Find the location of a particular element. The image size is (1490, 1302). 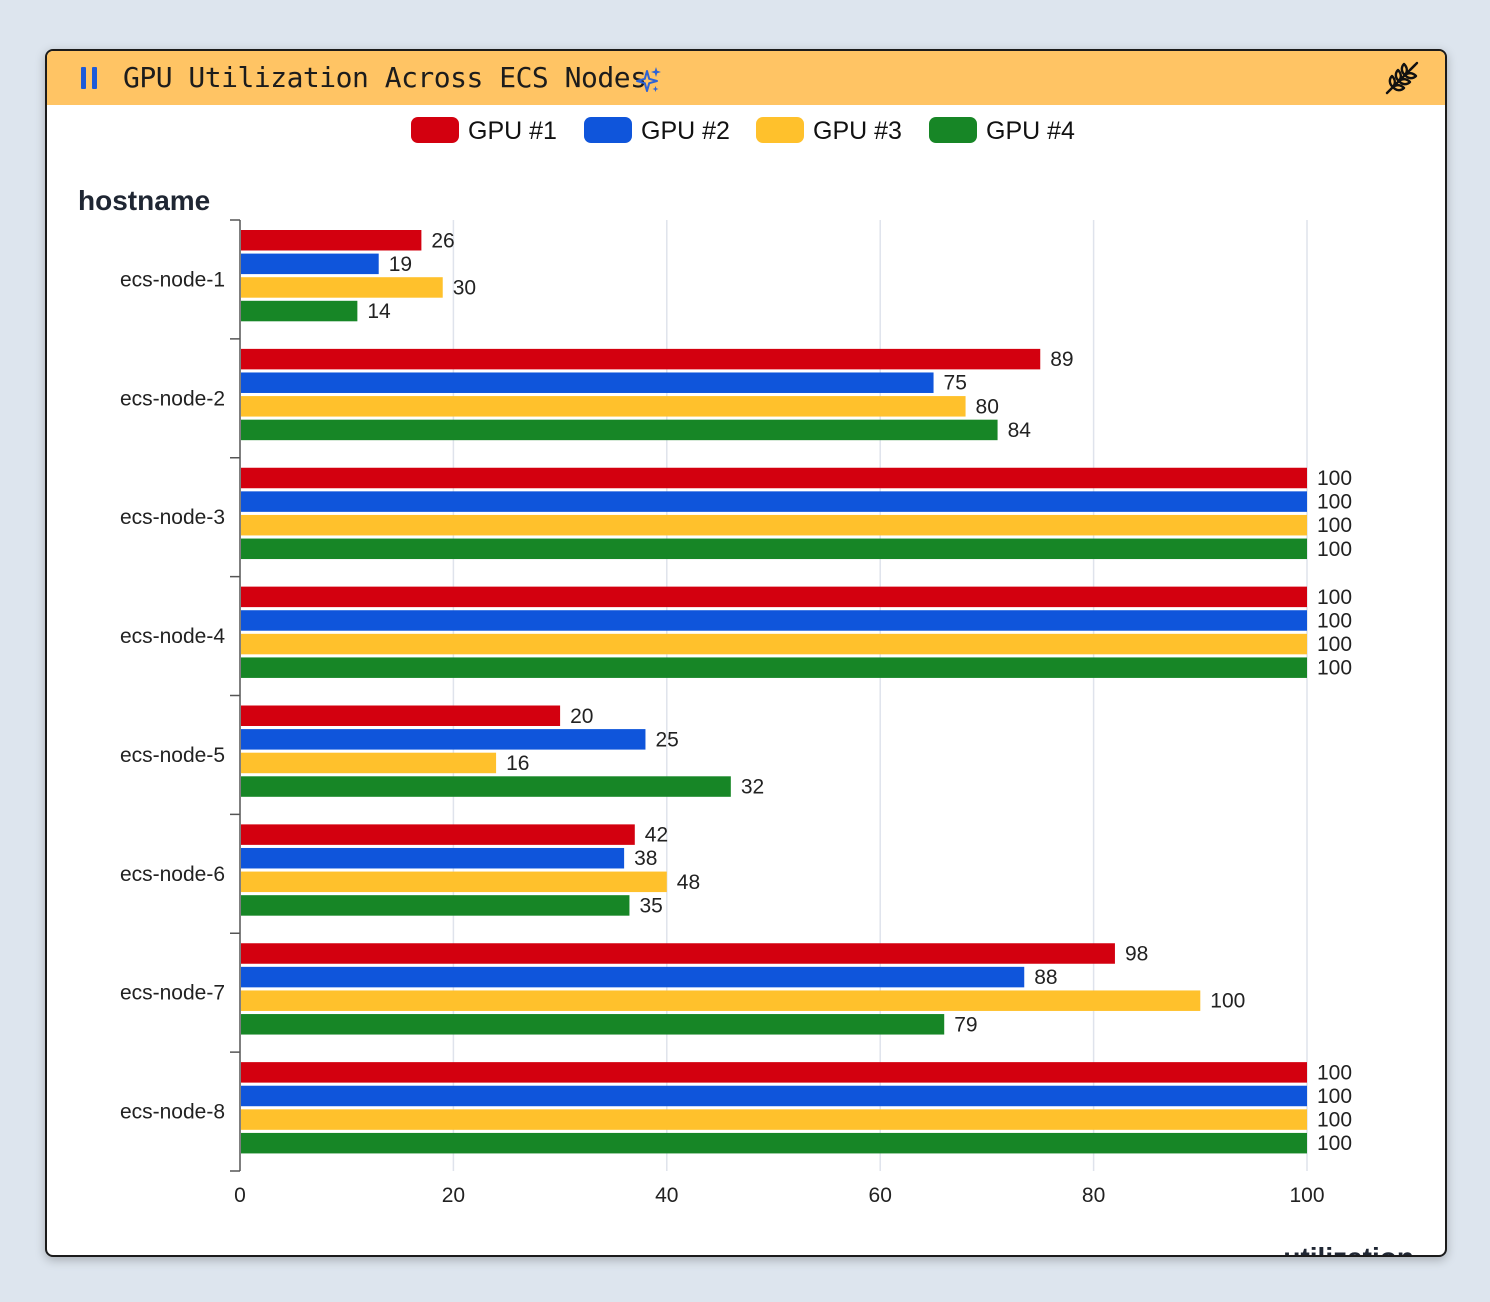

data-label: 48 is located at coordinates (688, 882).